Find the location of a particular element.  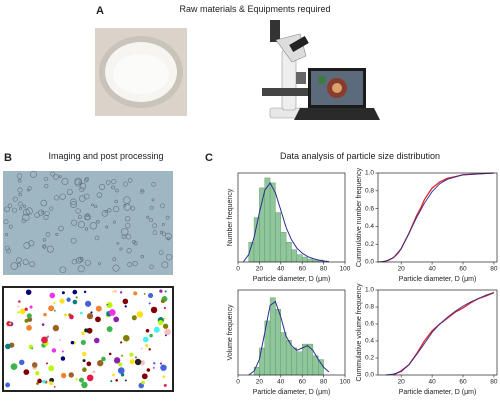

panel-title: Raw materials & Equipments required is located at coordinates (254, 9).